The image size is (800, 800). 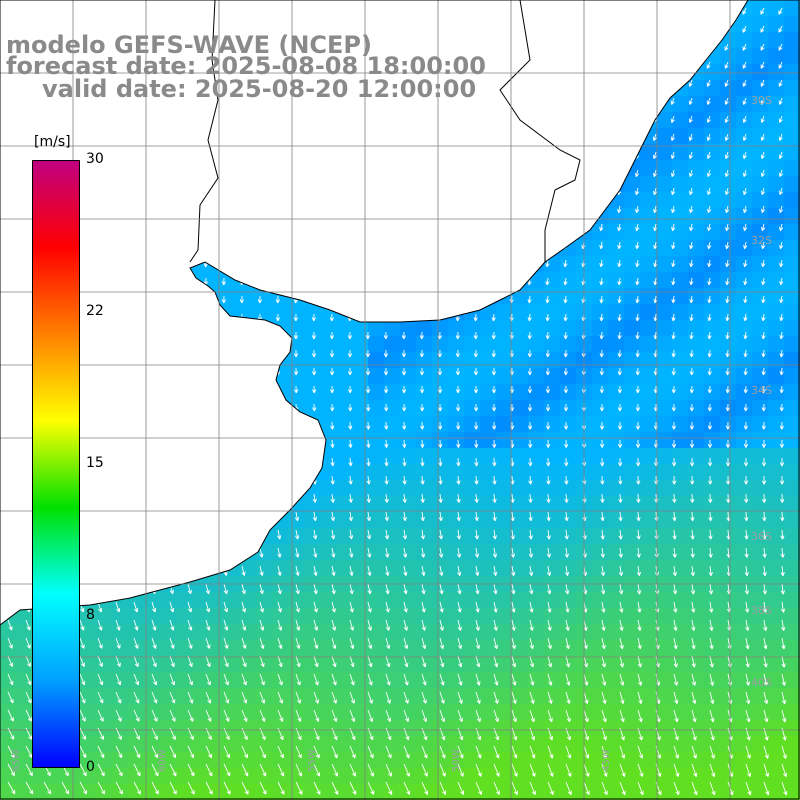 What do you see at coordinates (456, 760) in the screenshot?
I see `lon-label: 50W` at bounding box center [456, 760].